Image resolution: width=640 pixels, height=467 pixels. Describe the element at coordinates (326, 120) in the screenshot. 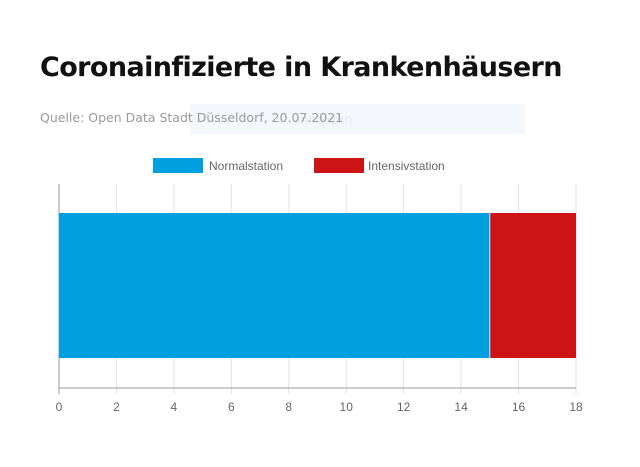

I see `ghost-overlay-text: nneiden` at that location.